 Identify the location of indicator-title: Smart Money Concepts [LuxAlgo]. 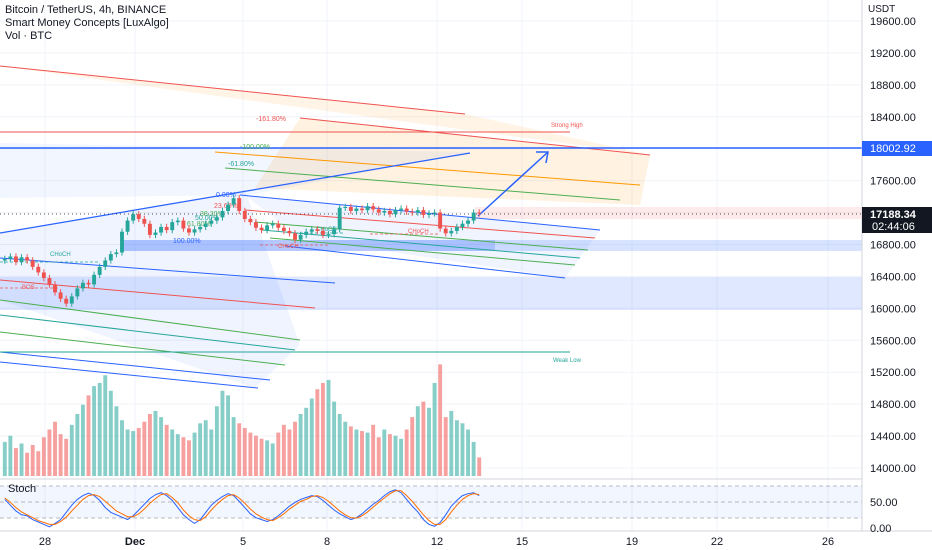
(87, 23).